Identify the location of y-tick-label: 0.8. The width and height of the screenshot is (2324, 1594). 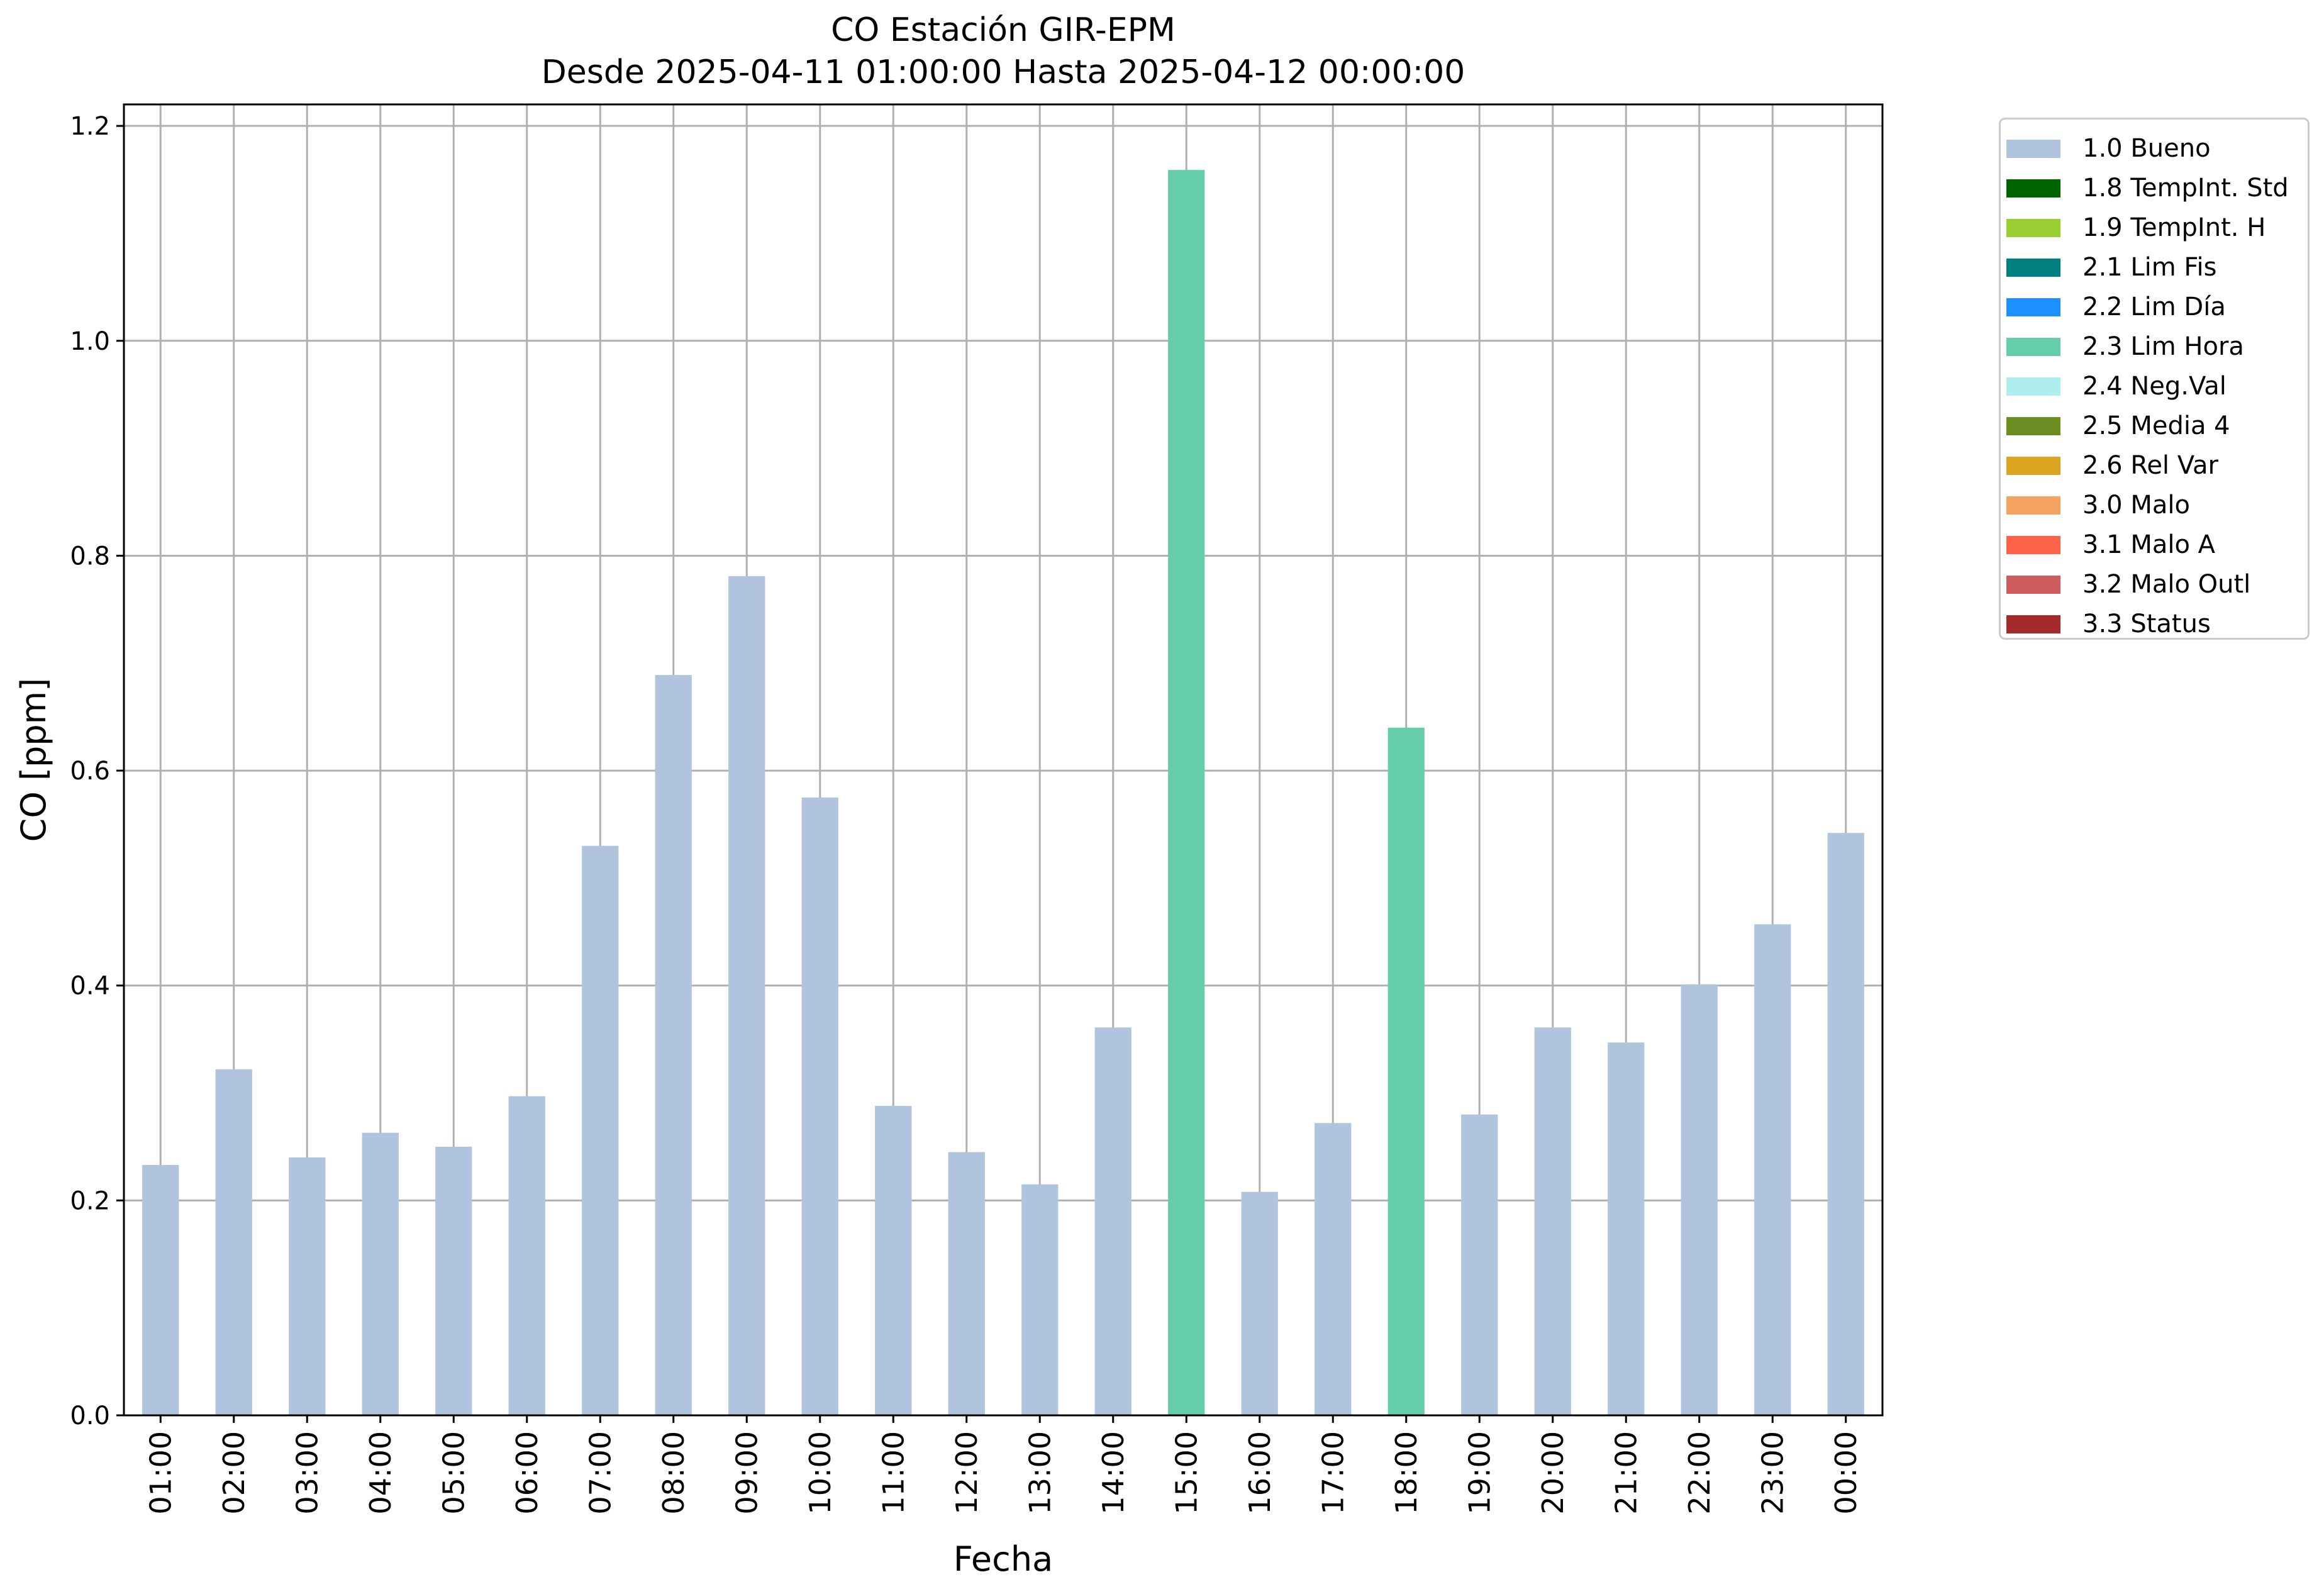
(90, 556).